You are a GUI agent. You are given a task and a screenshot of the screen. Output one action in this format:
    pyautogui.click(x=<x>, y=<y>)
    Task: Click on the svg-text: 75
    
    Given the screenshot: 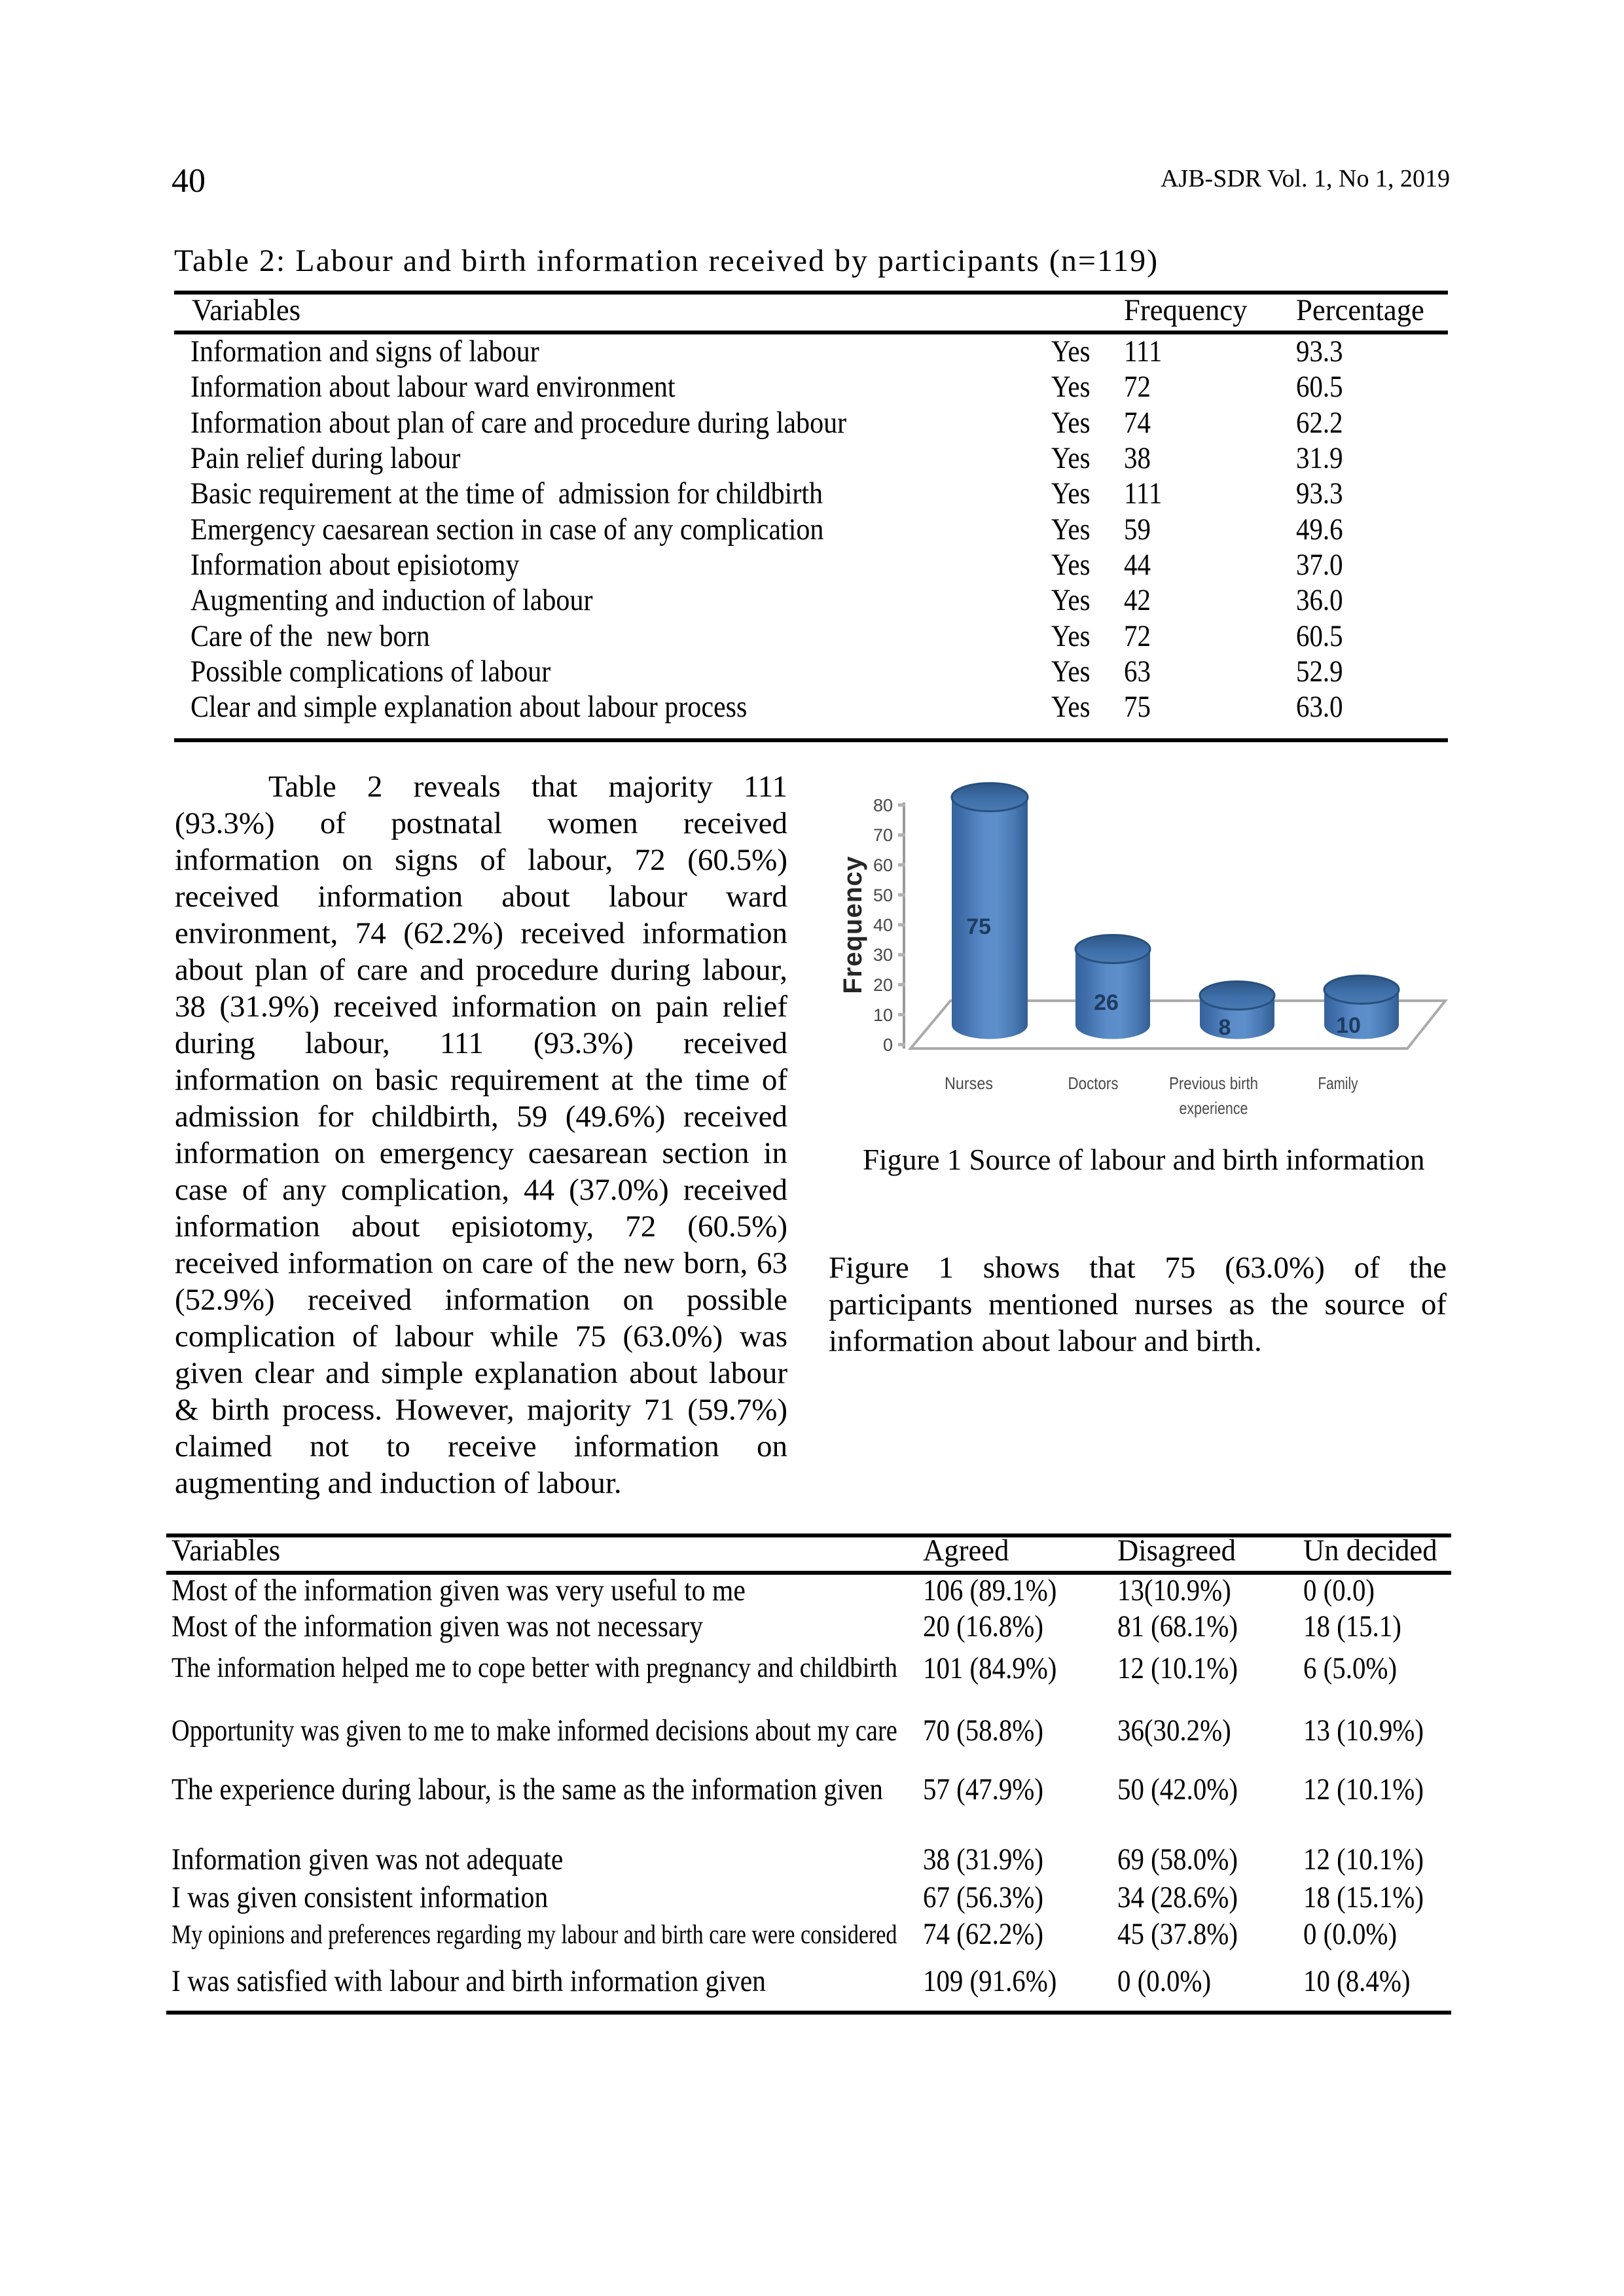 What is the action you would take?
    pyautogui.click(x=978, y=926)
    